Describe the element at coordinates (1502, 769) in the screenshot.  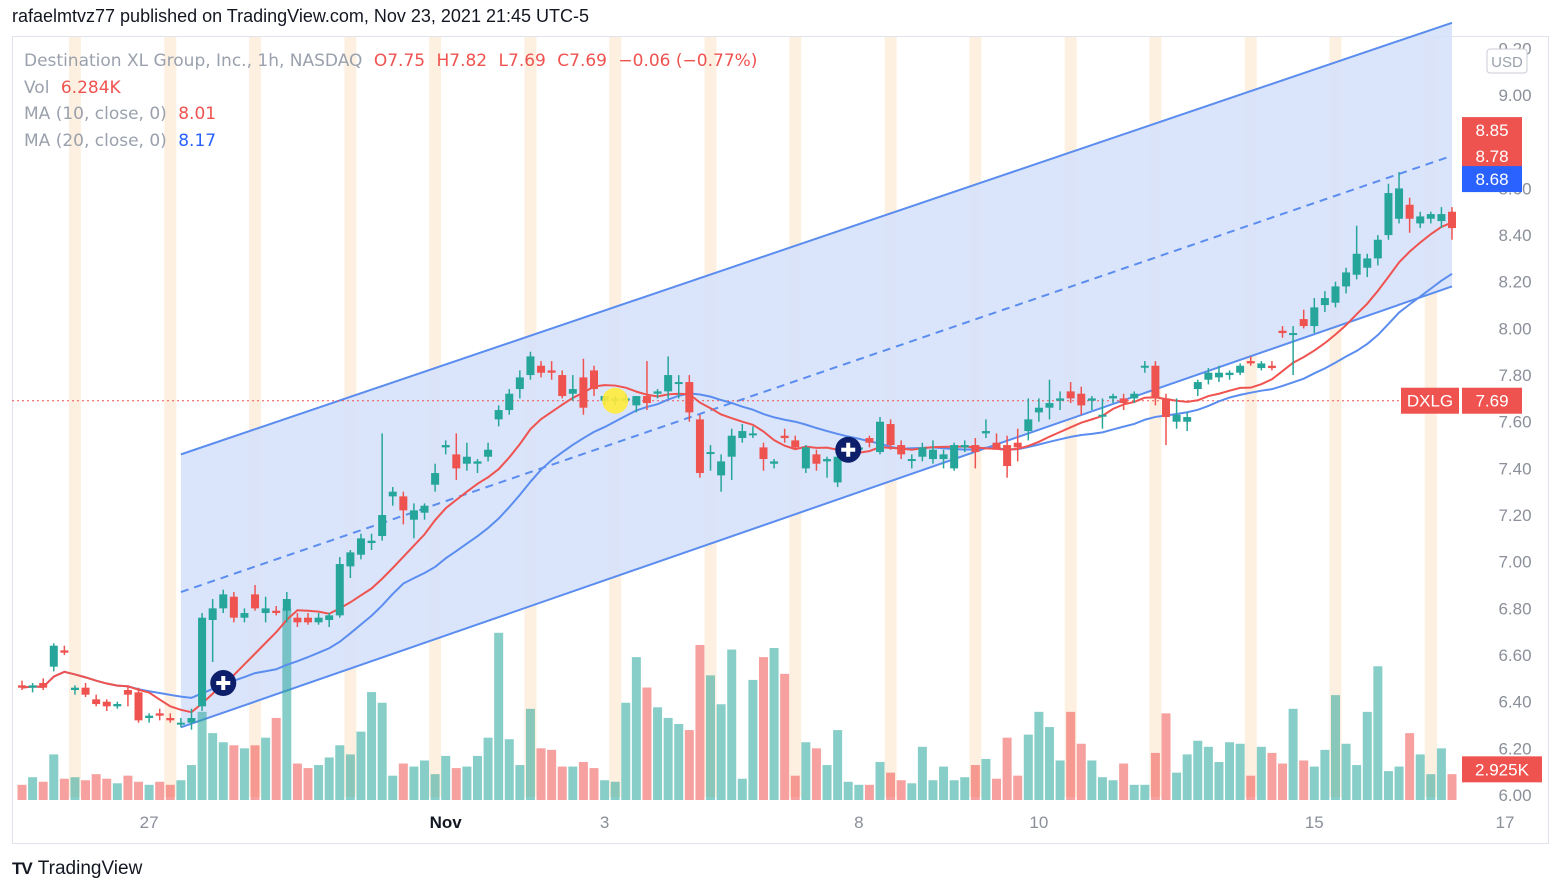
I see `price-badge-box` at that location.